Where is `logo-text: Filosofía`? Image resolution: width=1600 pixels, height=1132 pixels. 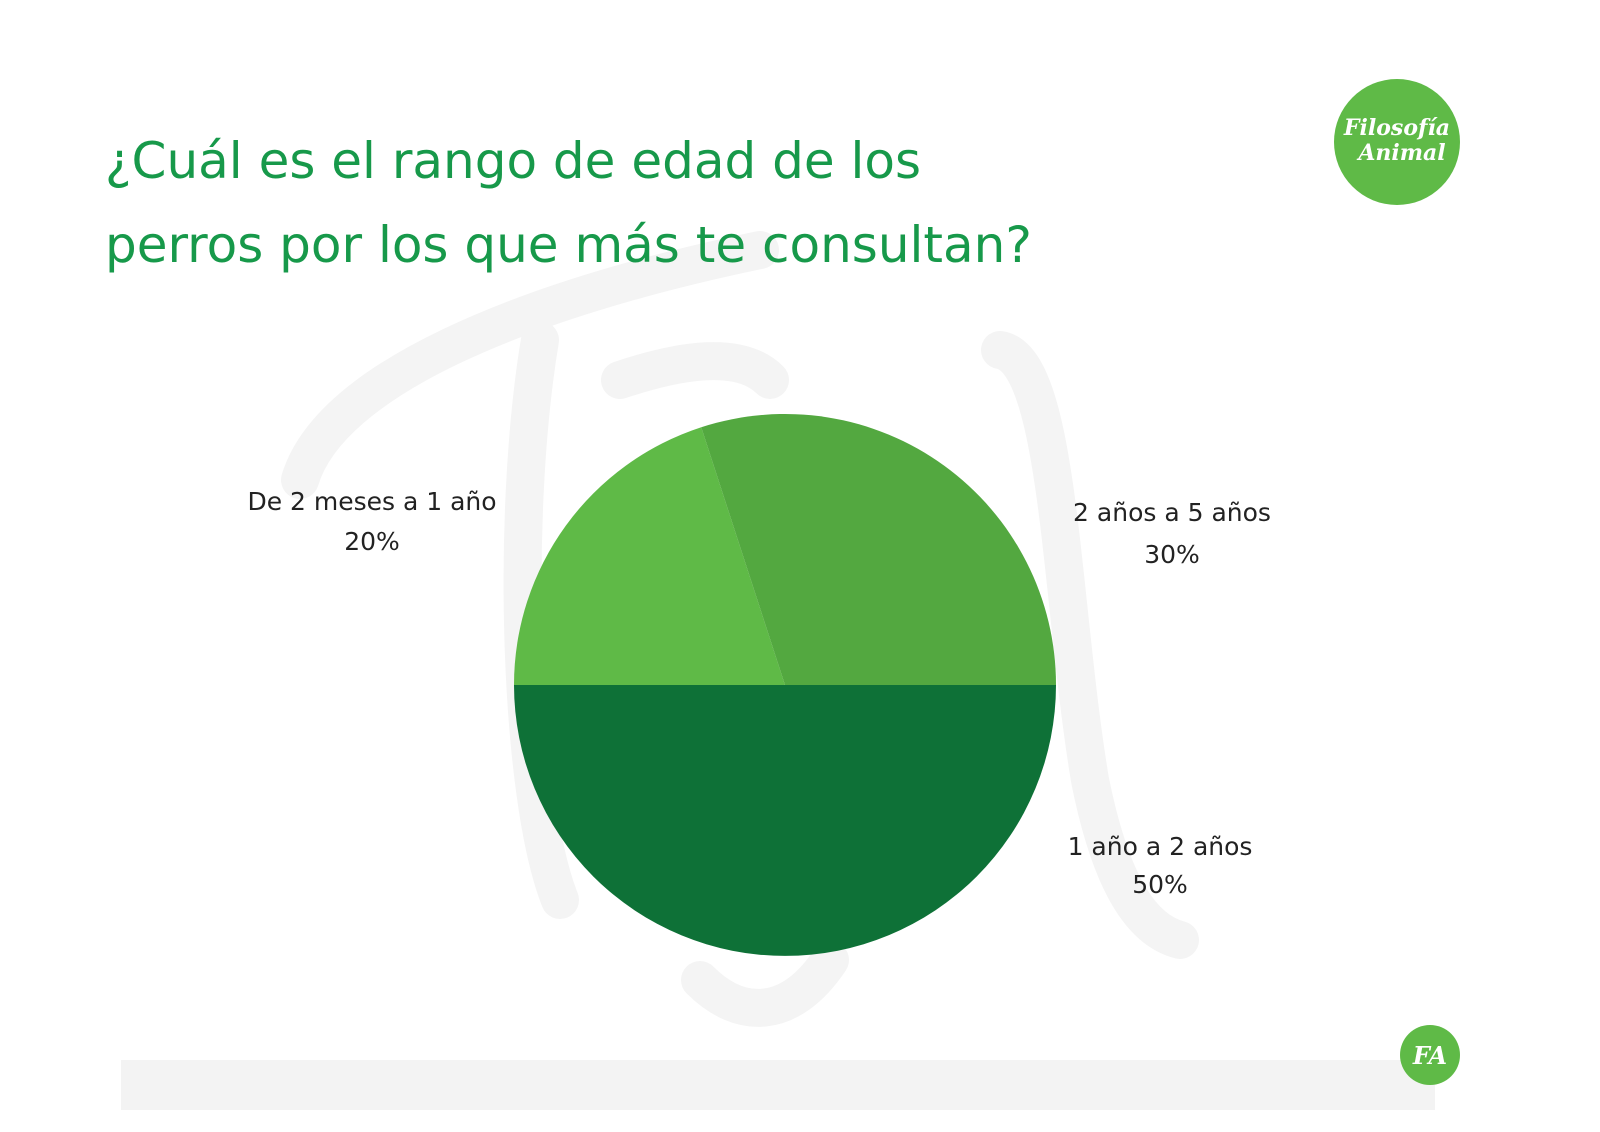
logo-text: Filosofía is located at coordinates (1396, 128).